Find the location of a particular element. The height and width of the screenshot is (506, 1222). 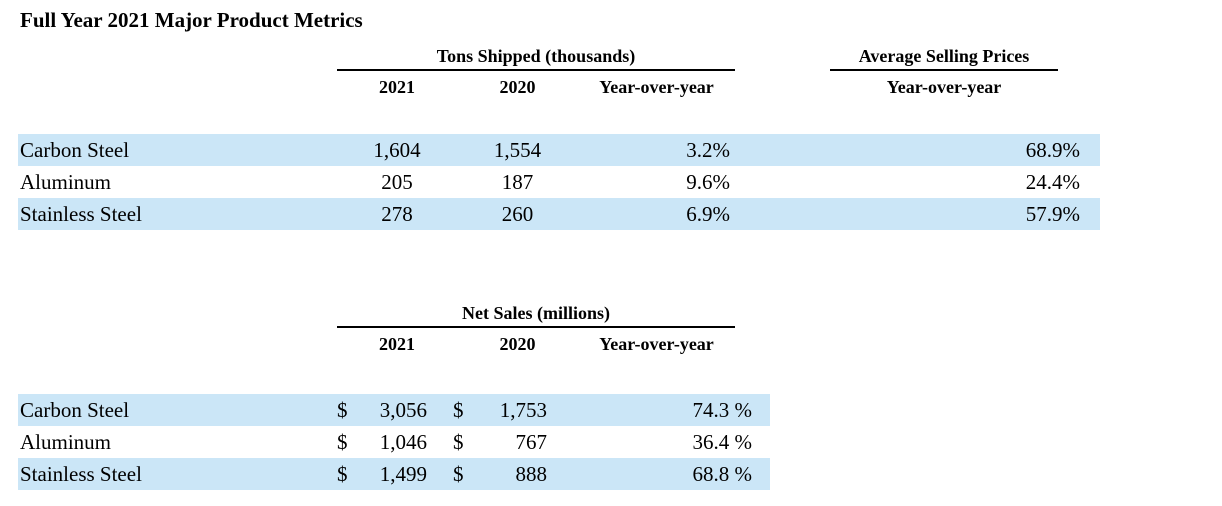

tons-2021-value: 1,604 is located at coordinates (397, 150).